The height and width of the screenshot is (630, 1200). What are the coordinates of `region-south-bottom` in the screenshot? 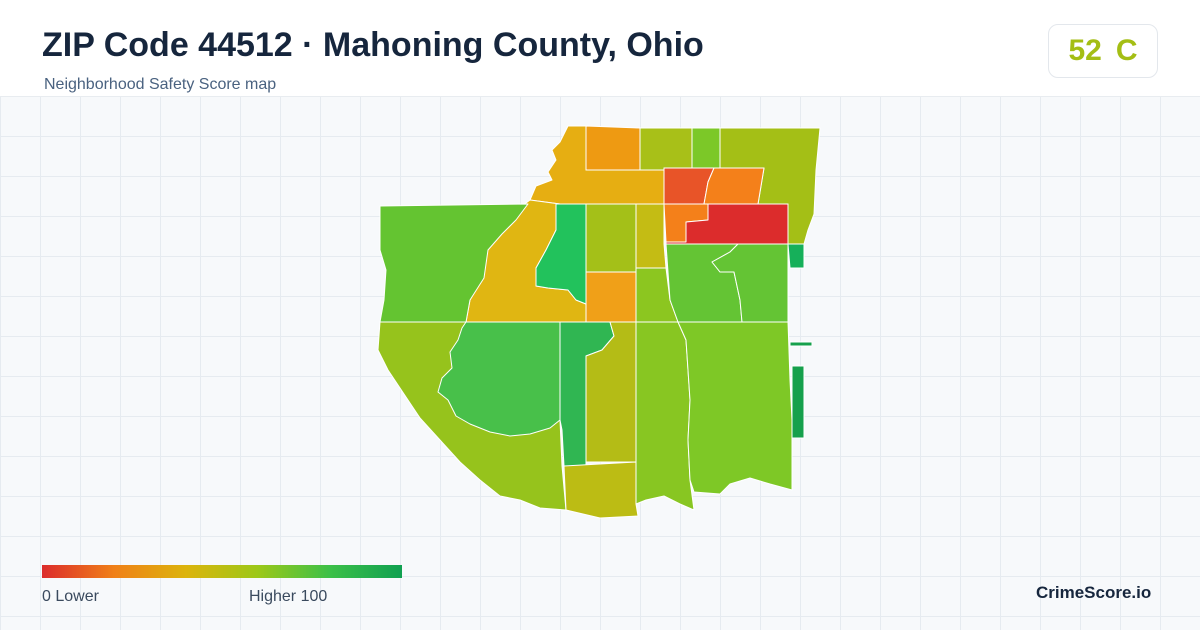 It's located at (601, 490).